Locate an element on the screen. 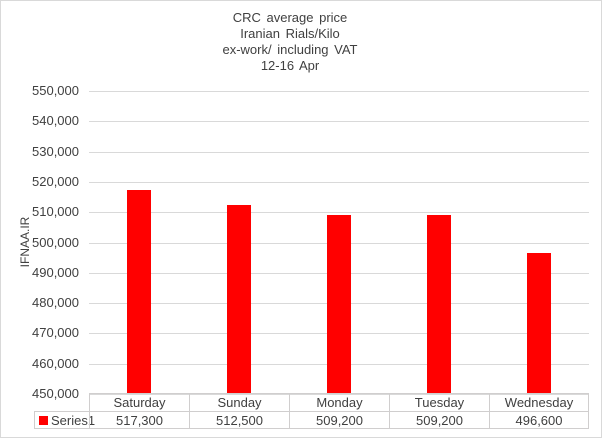  legend-cell: Series1 is located at coordinates (64, 420).